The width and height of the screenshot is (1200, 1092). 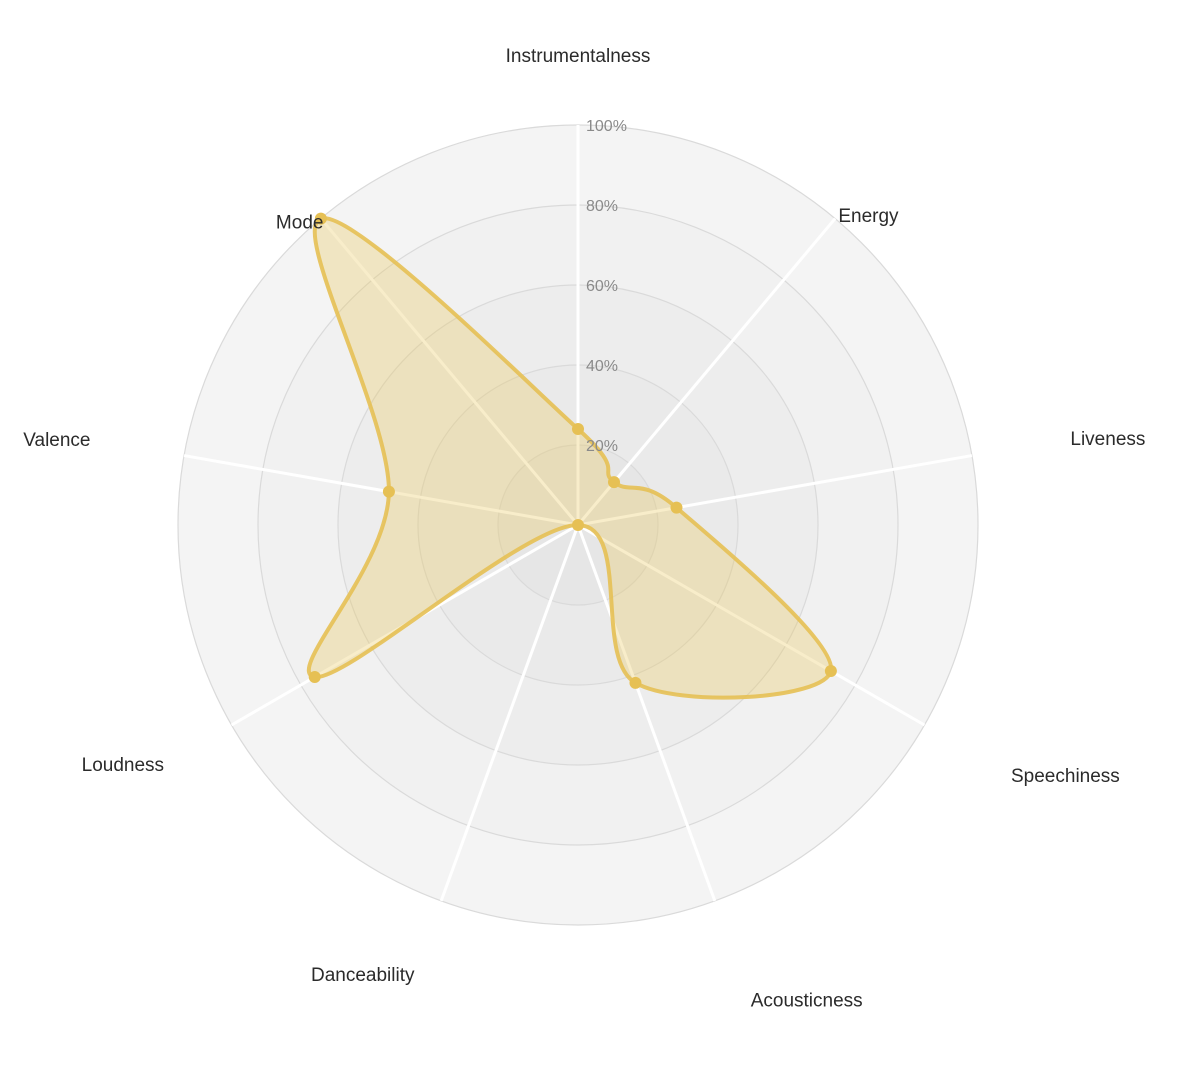 I want to click on tick-label-4: 80%, so click(x=602, y=206).